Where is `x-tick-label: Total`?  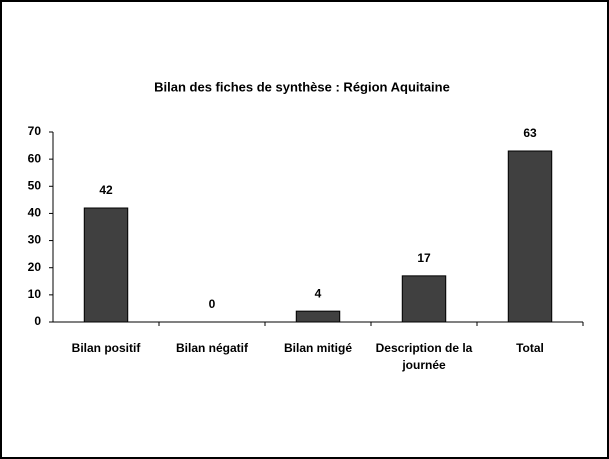 x-tick-label: Total is located at coordinates (530, 348).